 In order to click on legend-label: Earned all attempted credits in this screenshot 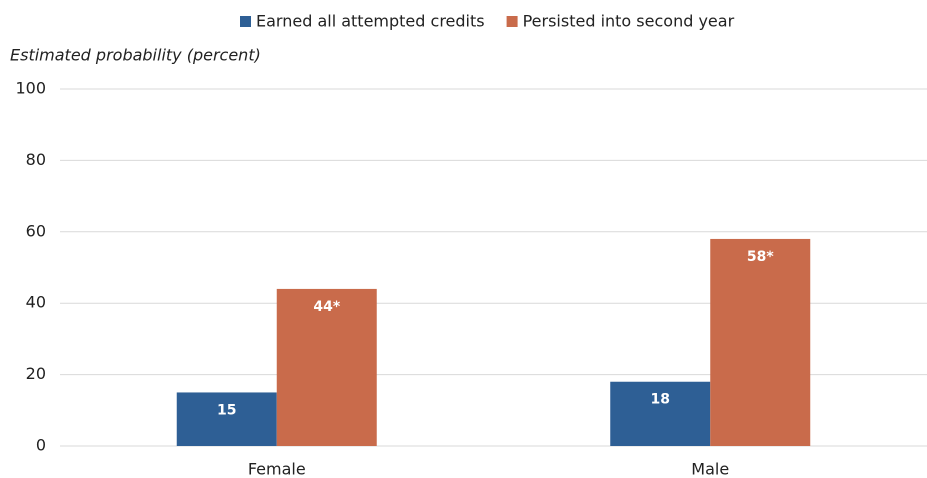, I will do `click(370, 21)`.